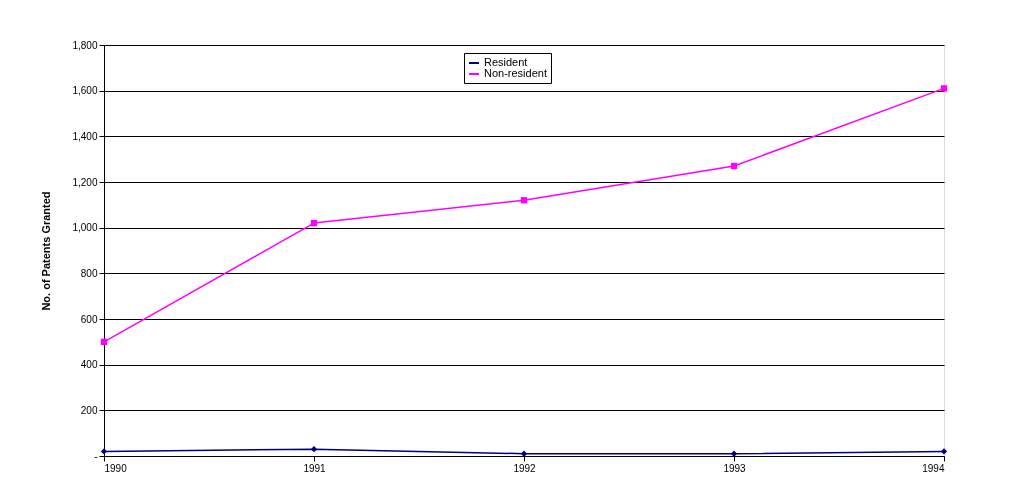 The height and width of the screenshot is (494, 1034). I want to click on x-tick-label: 1992, so click(525, 468).